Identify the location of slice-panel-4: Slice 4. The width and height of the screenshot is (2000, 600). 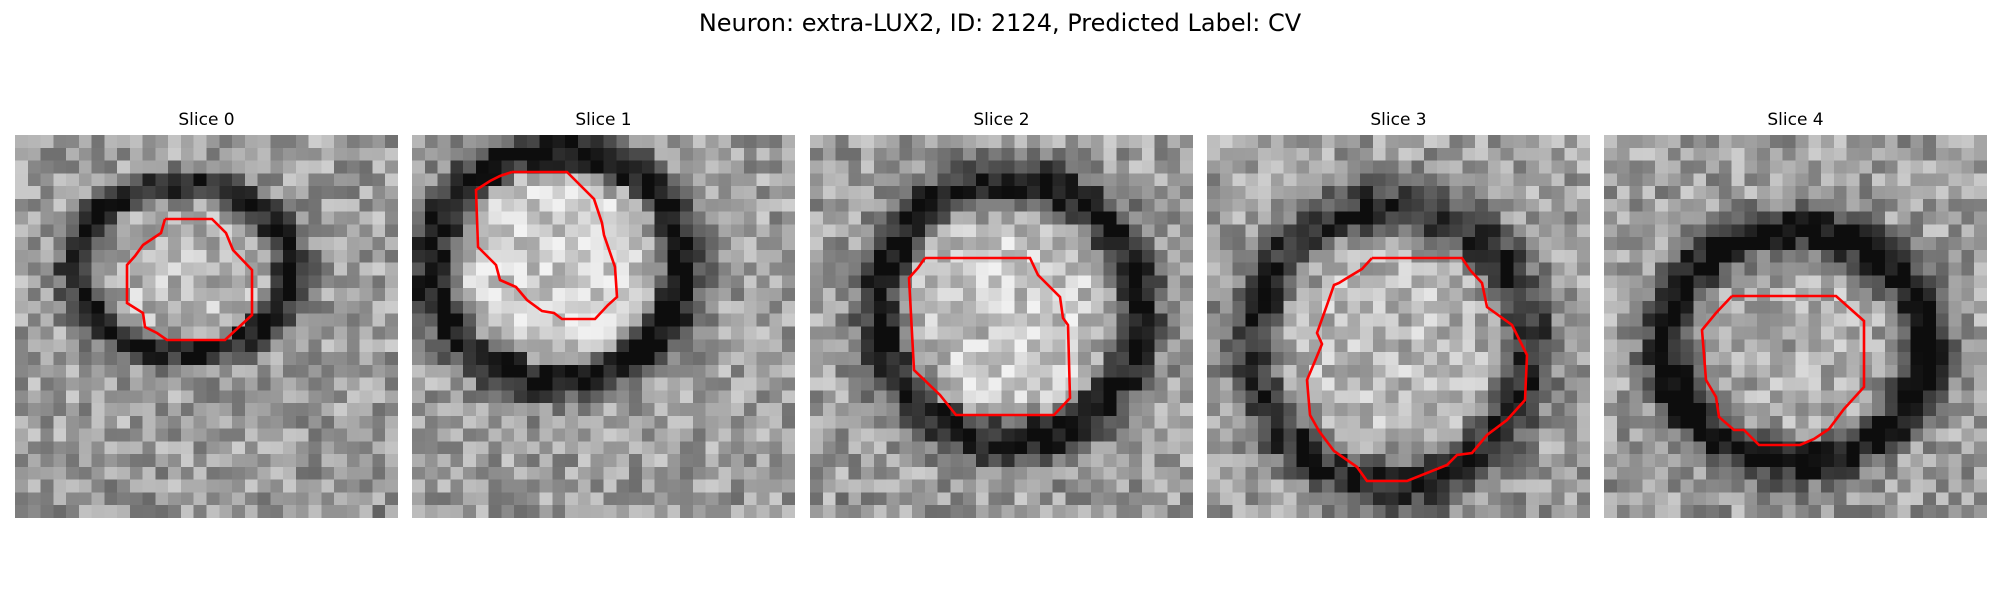
(1795, 313).